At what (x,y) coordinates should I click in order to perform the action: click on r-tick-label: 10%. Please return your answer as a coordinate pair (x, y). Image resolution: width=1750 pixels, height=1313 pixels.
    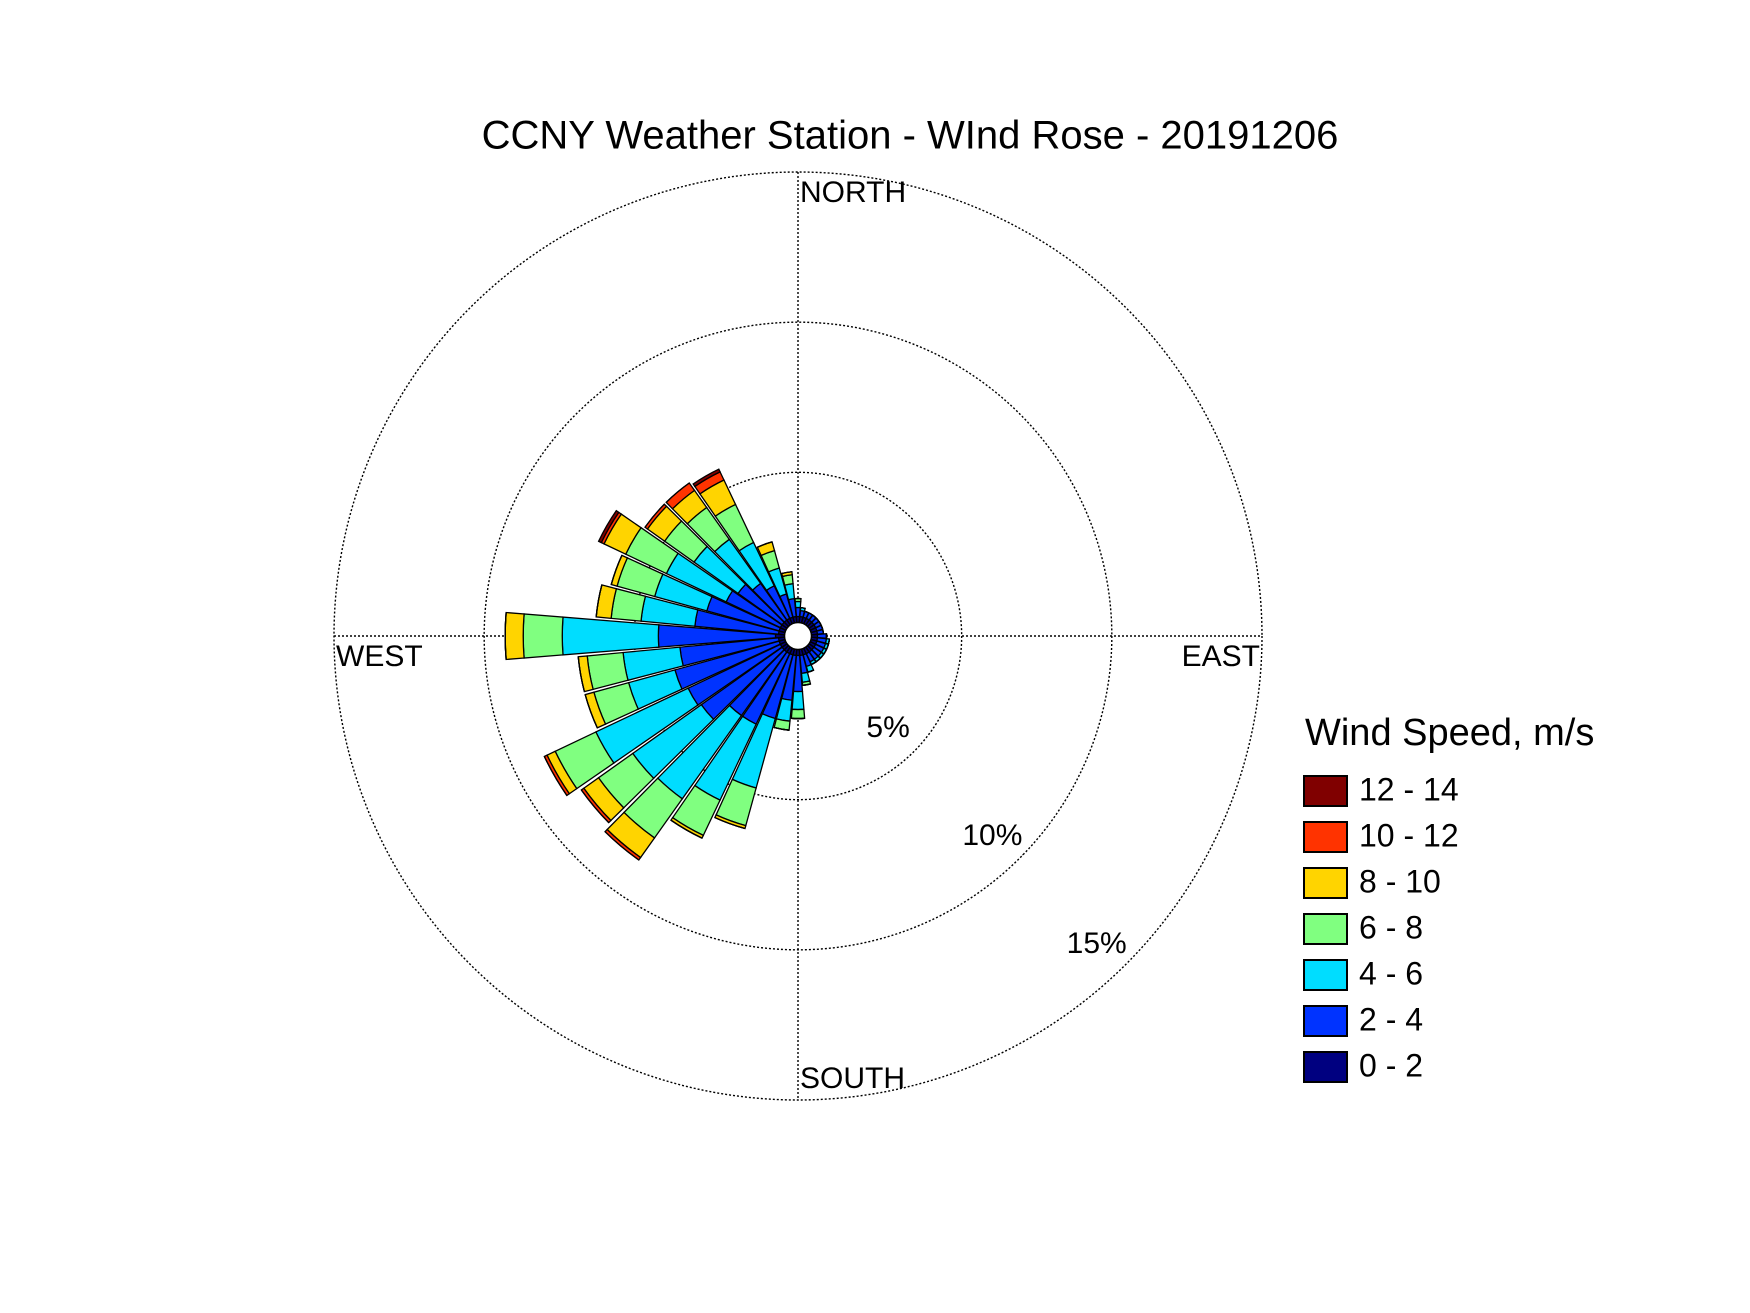
    Looking at the image, I should click on (992, 835).